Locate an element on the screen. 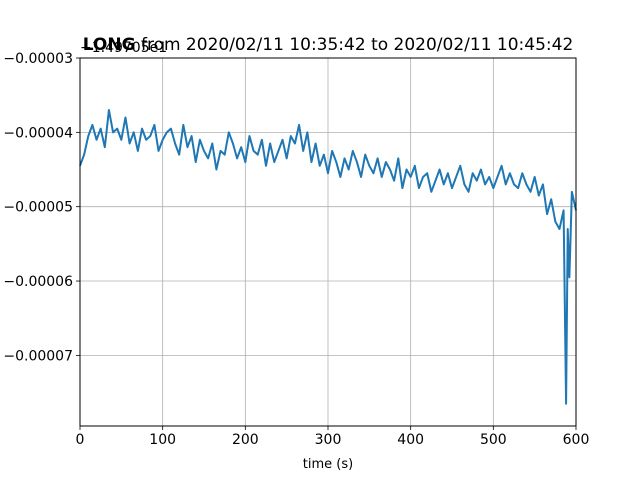  y-tick-label: −0.00005 is located at coordinates (38, 208).